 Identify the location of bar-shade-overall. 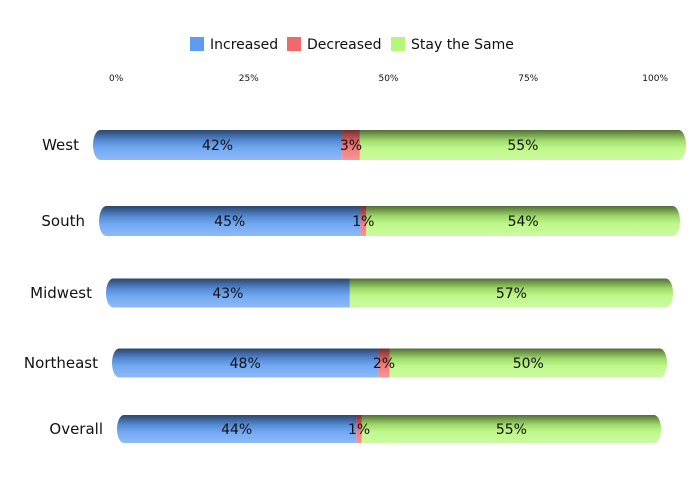
(389, 429).